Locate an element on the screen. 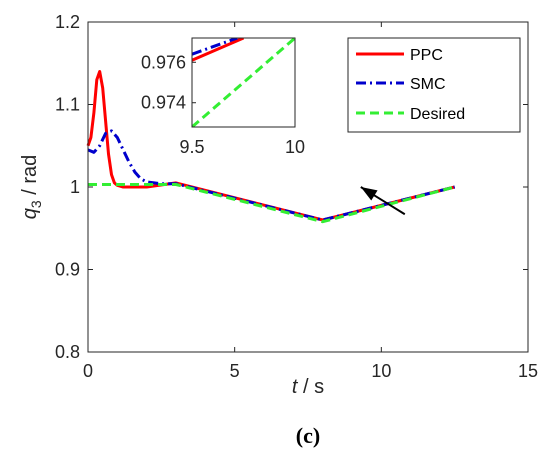 This screenshot has width=550, height=460. inset-line-desired is located at coordinates (243, 82).